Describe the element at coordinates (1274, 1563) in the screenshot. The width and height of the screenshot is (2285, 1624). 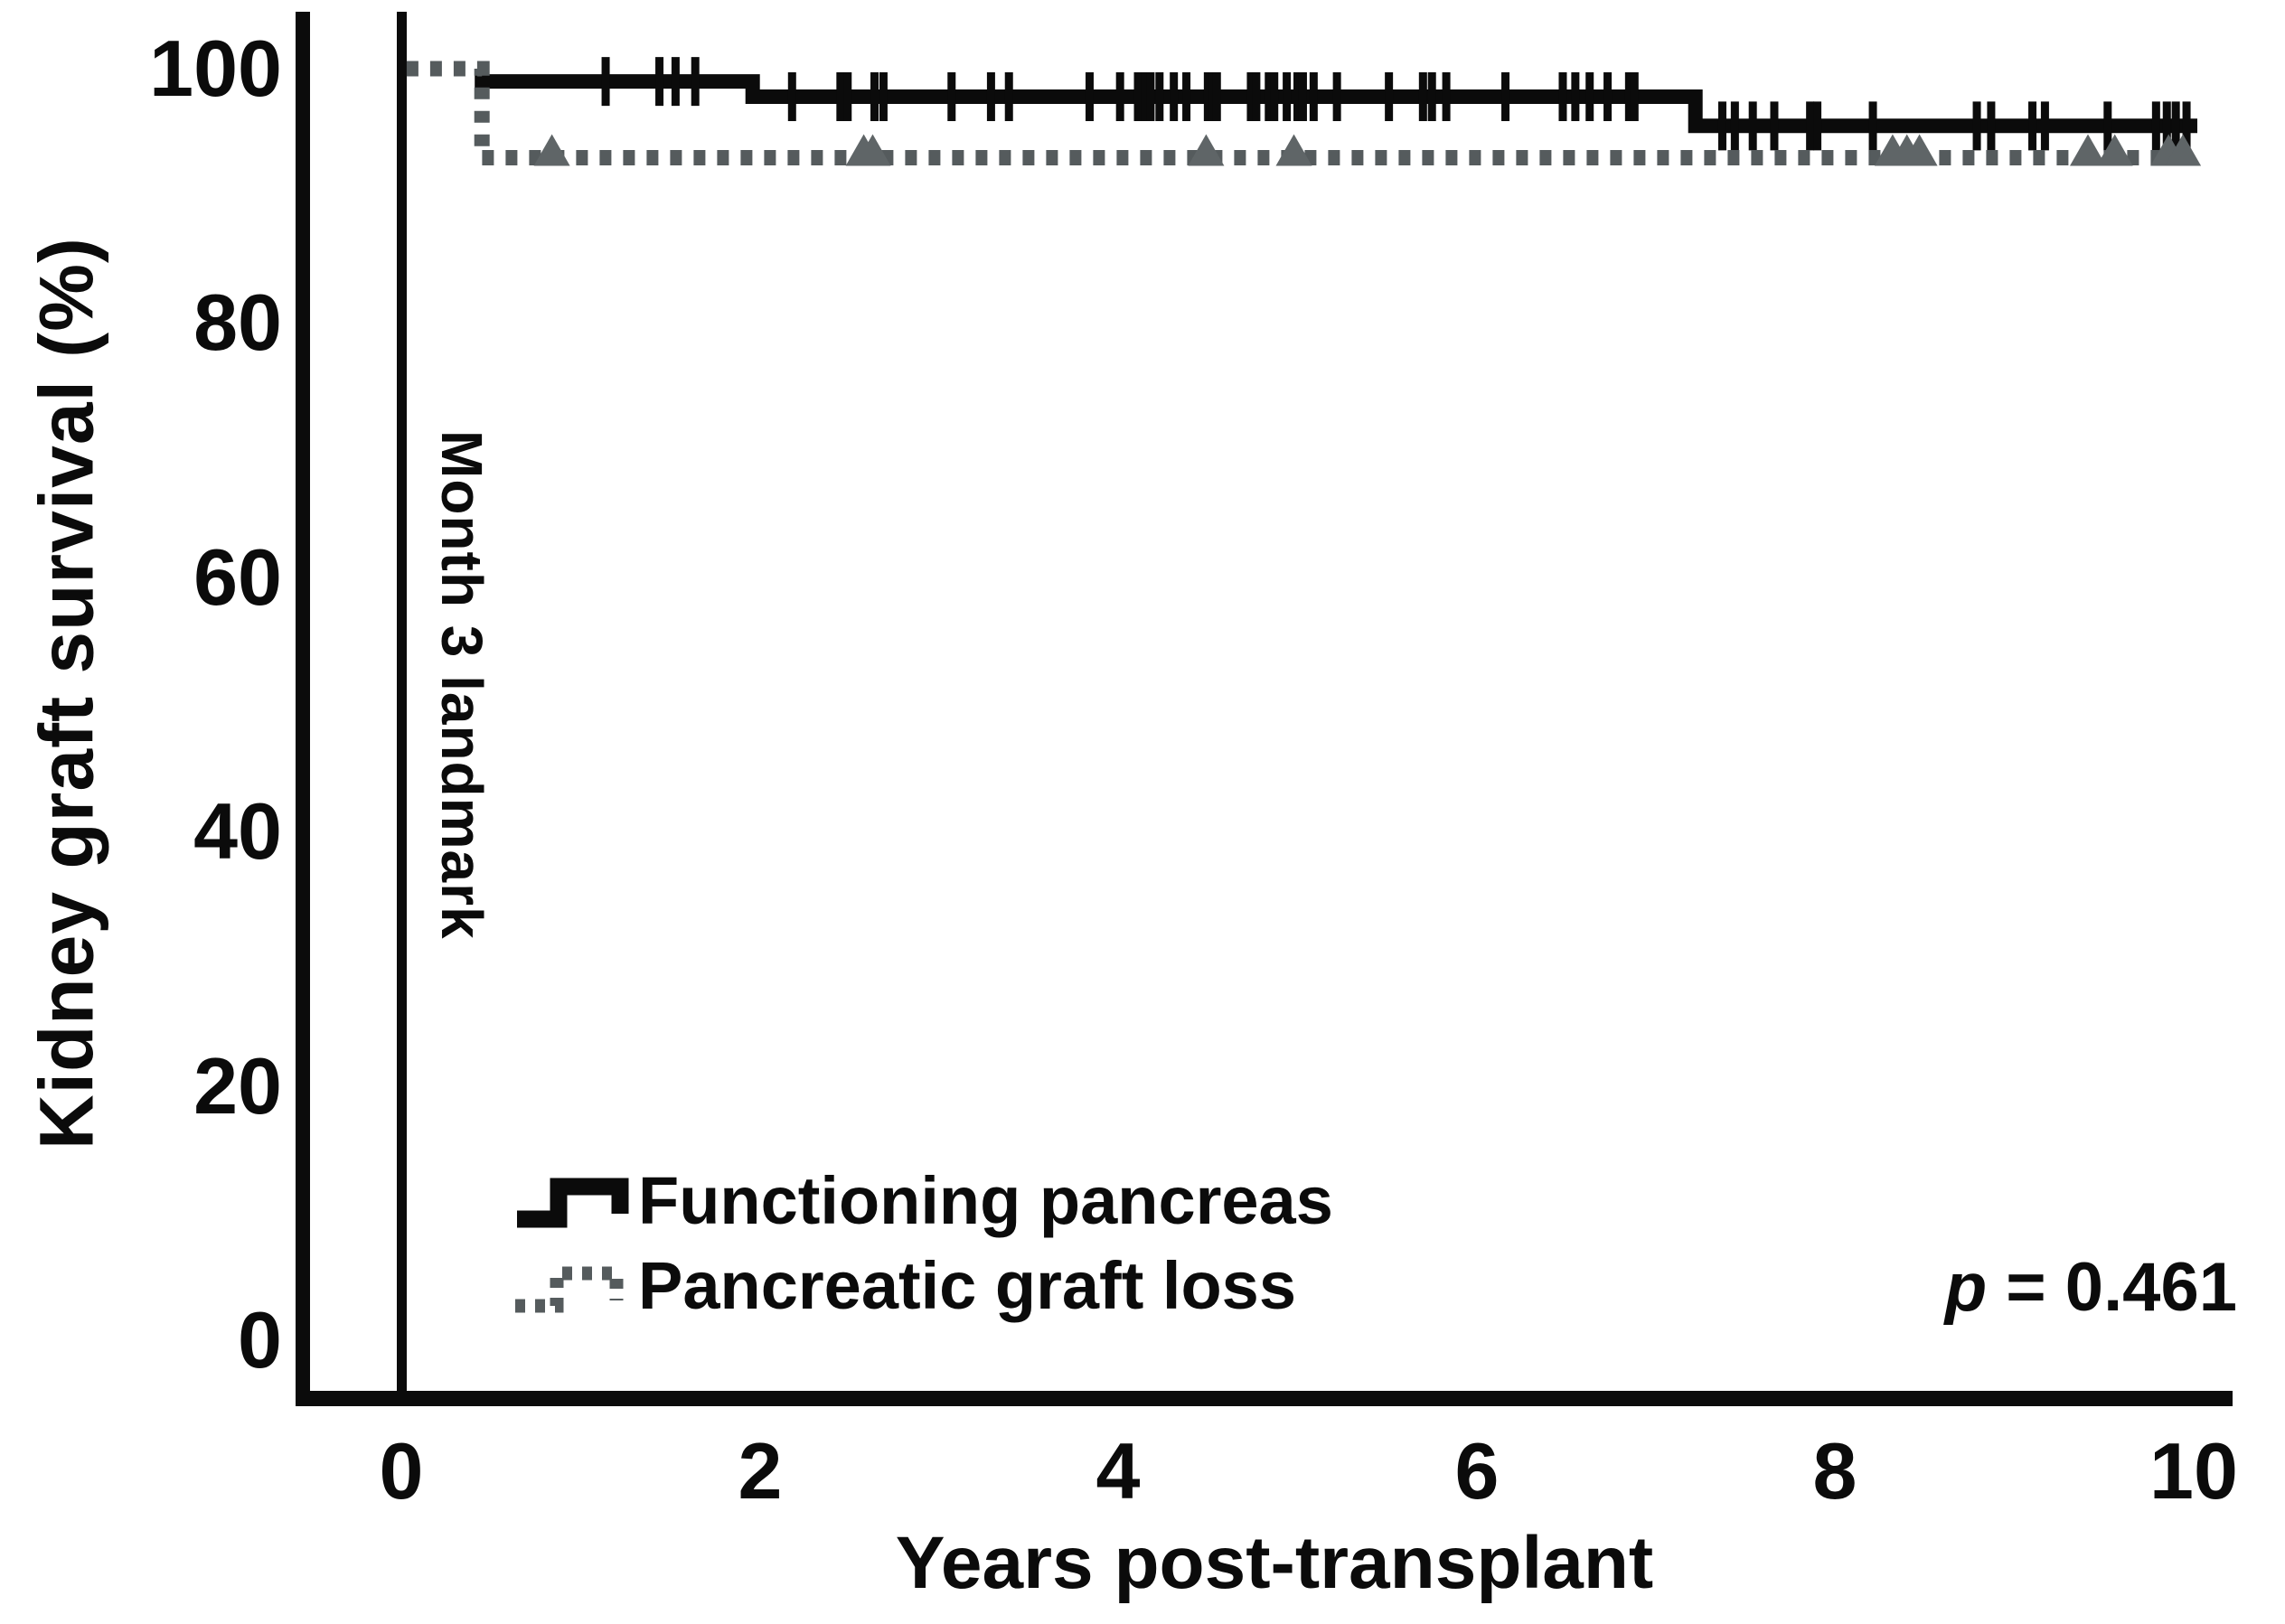
I see `x-axis-title: Years post-transplant` at that location.